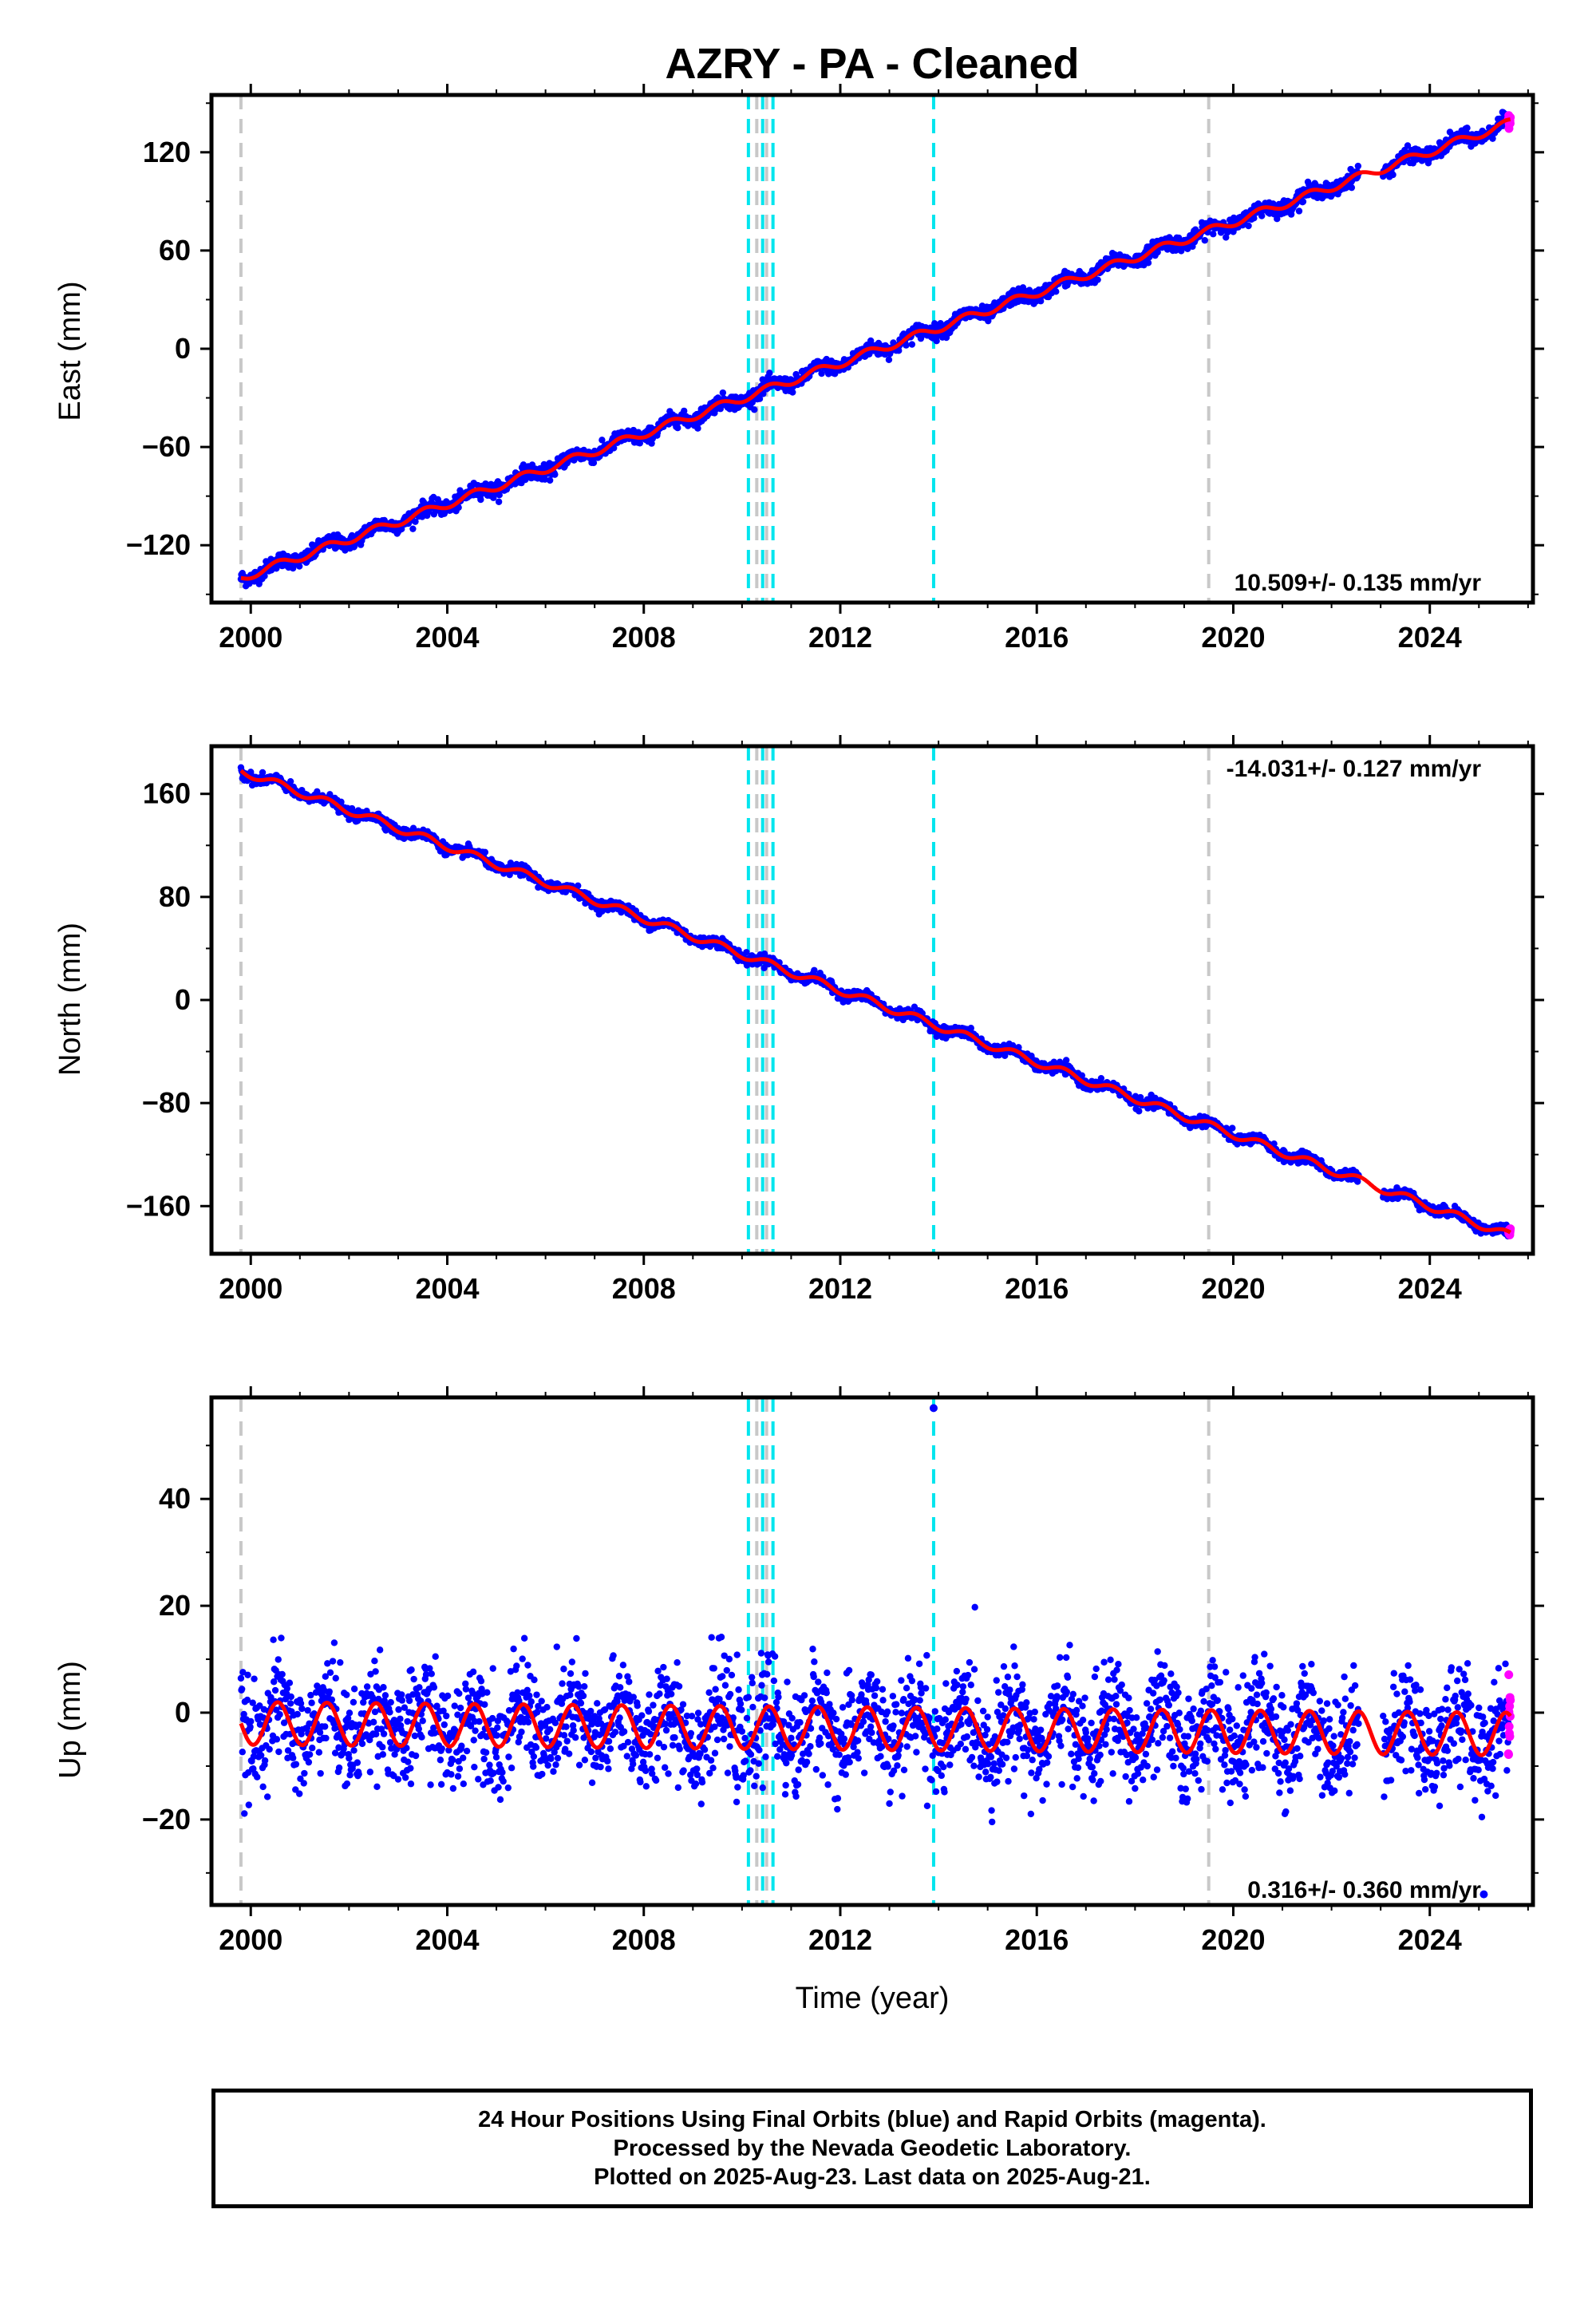 This screenshot has width=1596, height=2316. Describe the element at coordinates (1430, 637) in the screenshot. I see `east-xtick-label: 2024` at that location.